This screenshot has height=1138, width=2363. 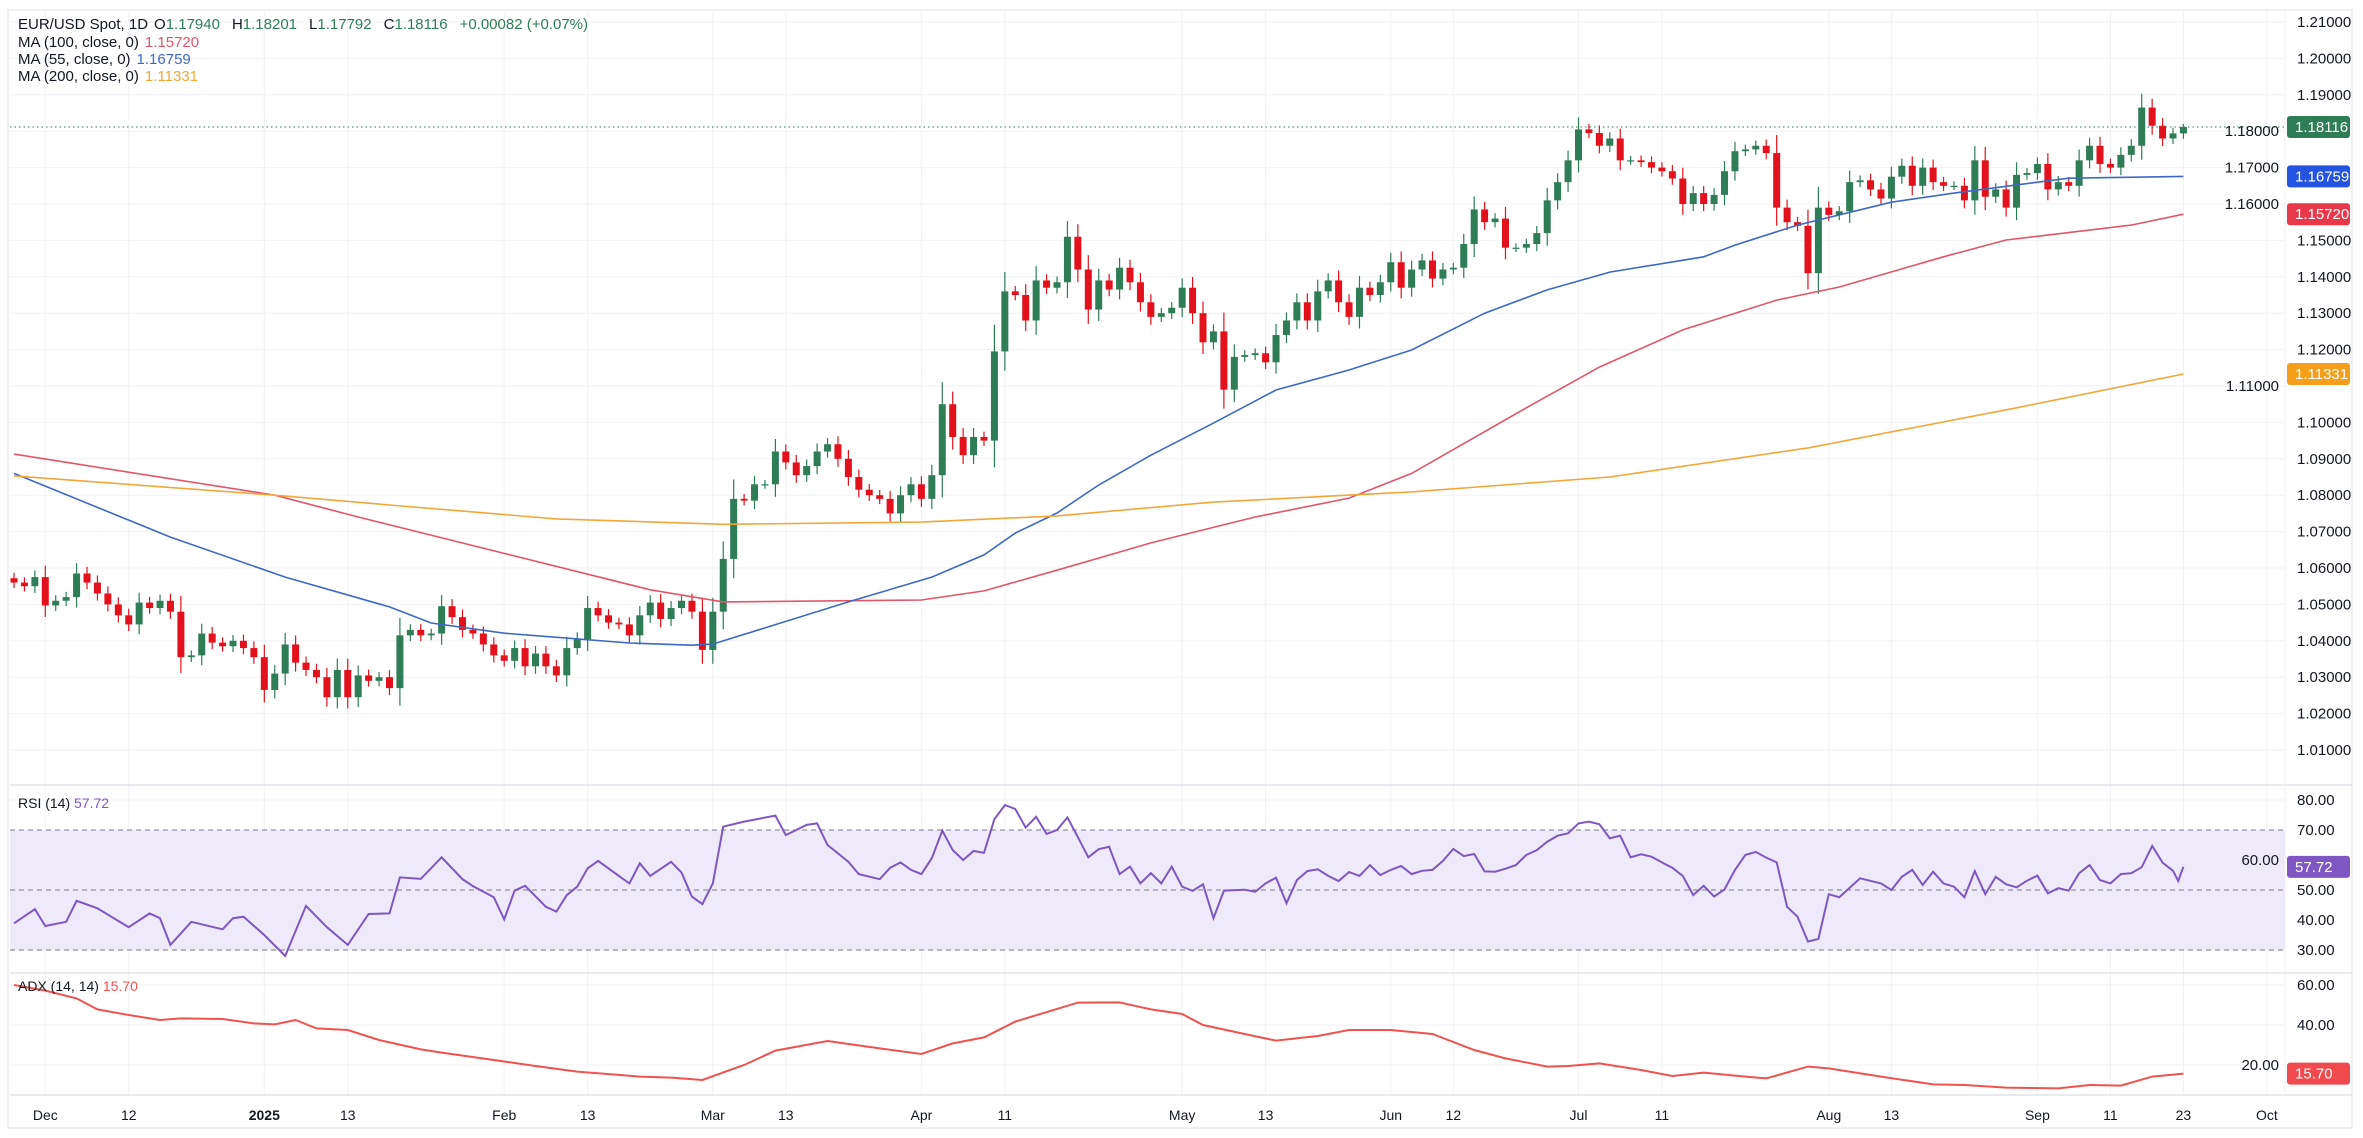 What do you see at coordinates (83, 24) in the screenshot?
I see `symbol-name: EUR/USD Spot, 1D` at bounding box center [83, 24].